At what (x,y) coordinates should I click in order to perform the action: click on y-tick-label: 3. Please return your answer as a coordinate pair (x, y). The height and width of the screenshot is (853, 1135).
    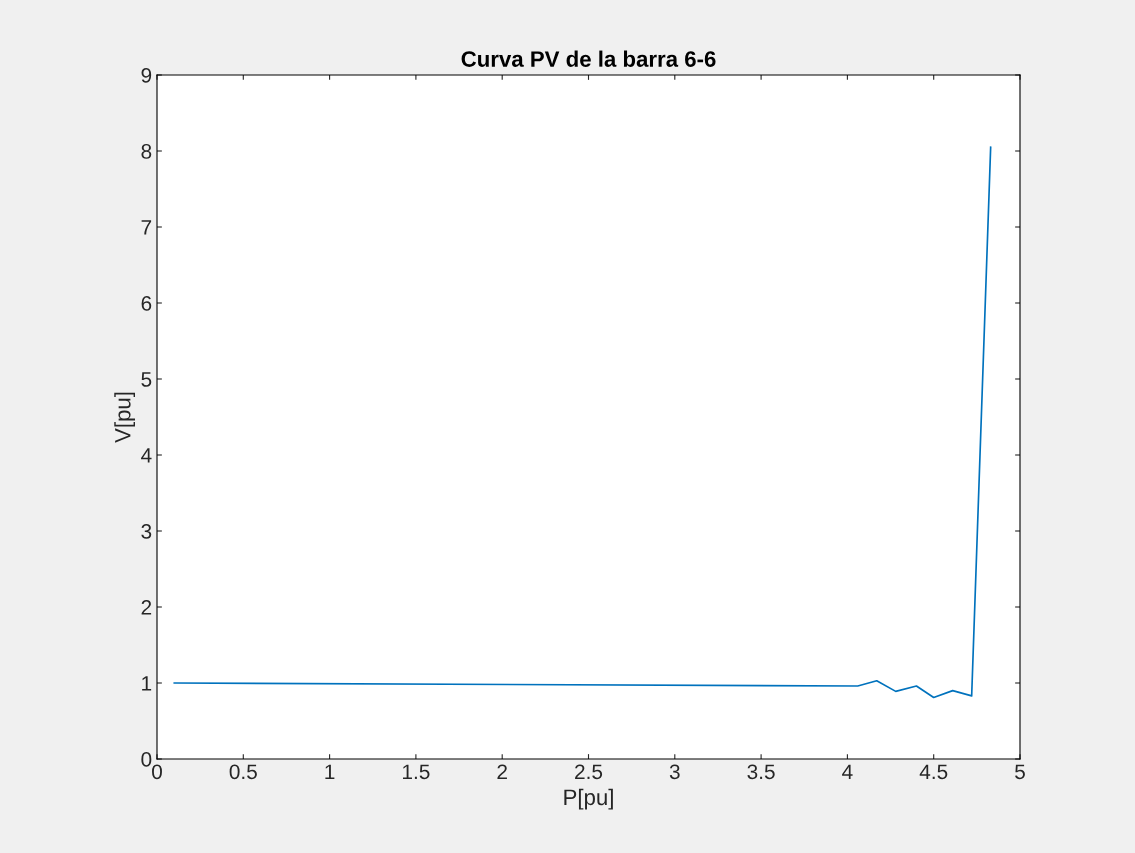
    Looking at the image, I should click on (146, 531).